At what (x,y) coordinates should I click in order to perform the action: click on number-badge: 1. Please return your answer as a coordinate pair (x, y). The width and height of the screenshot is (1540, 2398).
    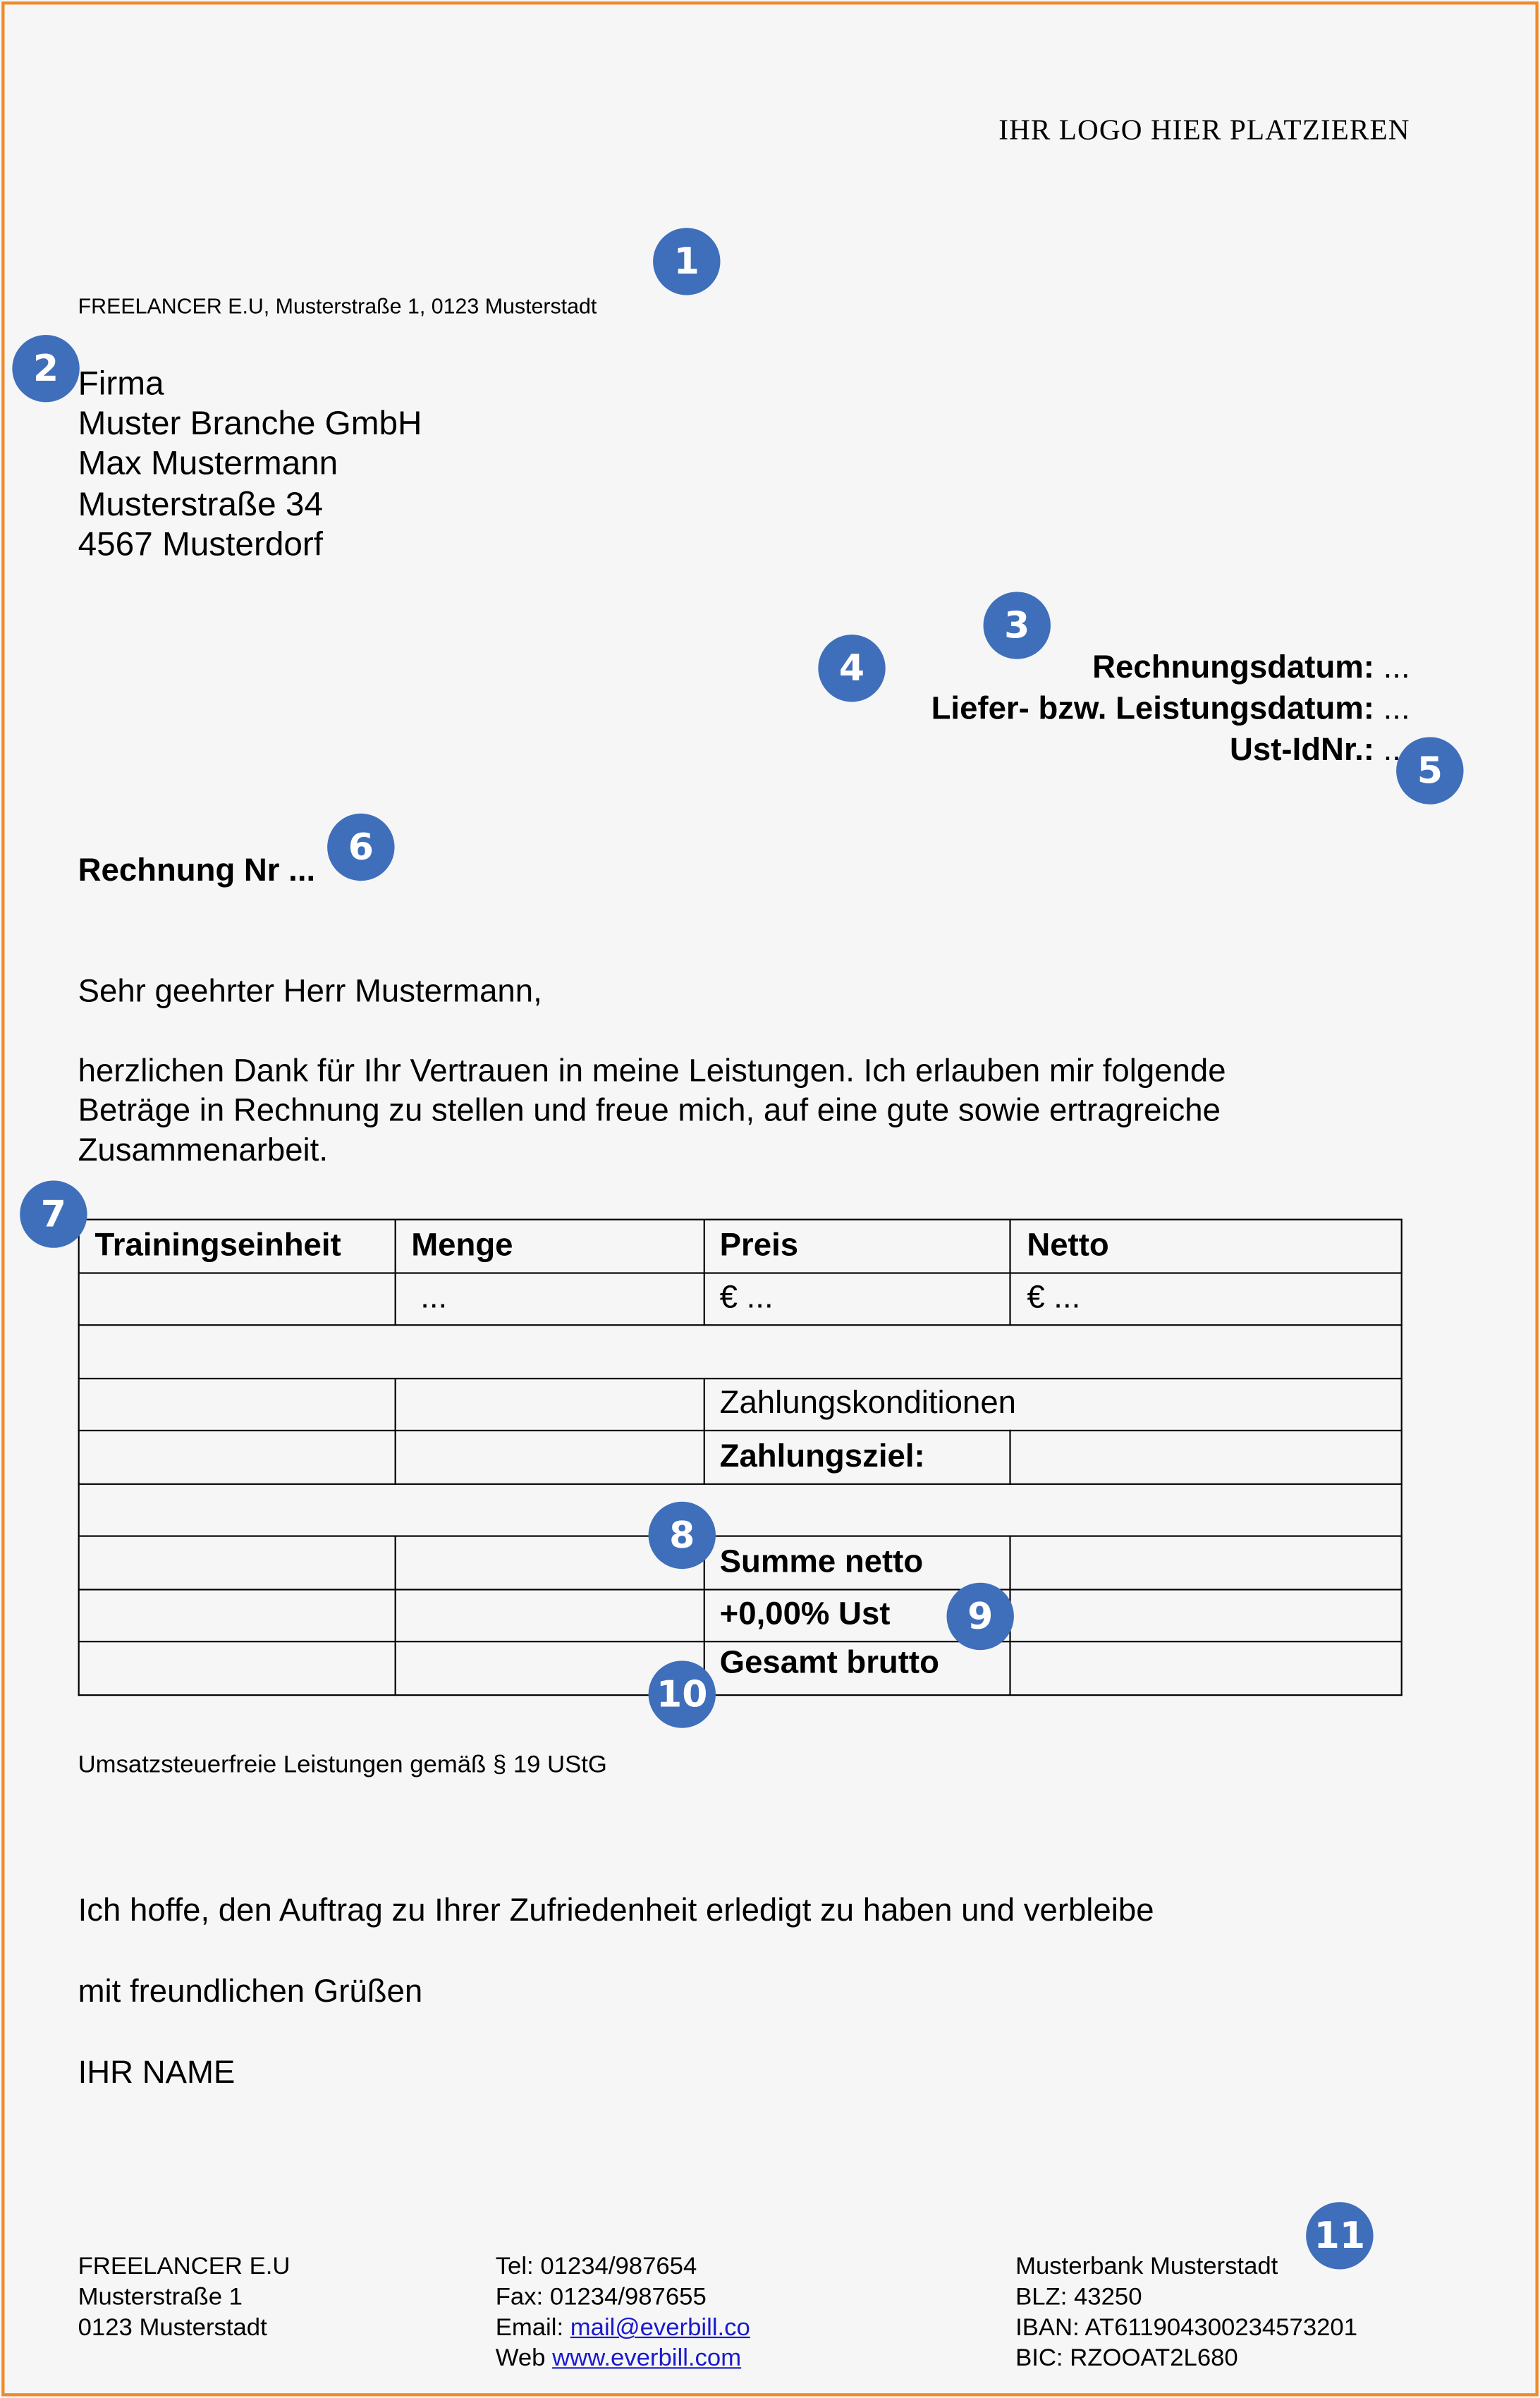
    Looking at the image, I should click on (687, 261).